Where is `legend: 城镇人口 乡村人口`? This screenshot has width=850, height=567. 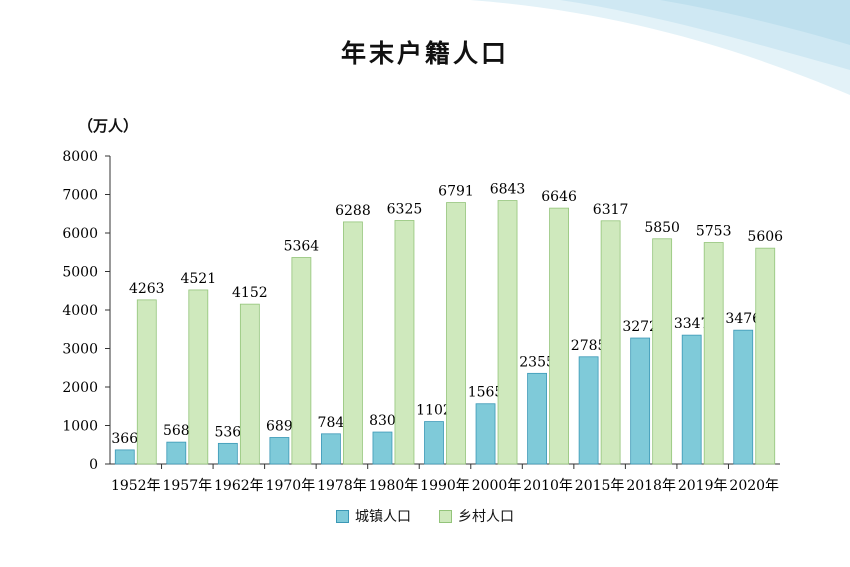
legend: 城镇人口 乡村人口 is located at coordinates (425, 516).